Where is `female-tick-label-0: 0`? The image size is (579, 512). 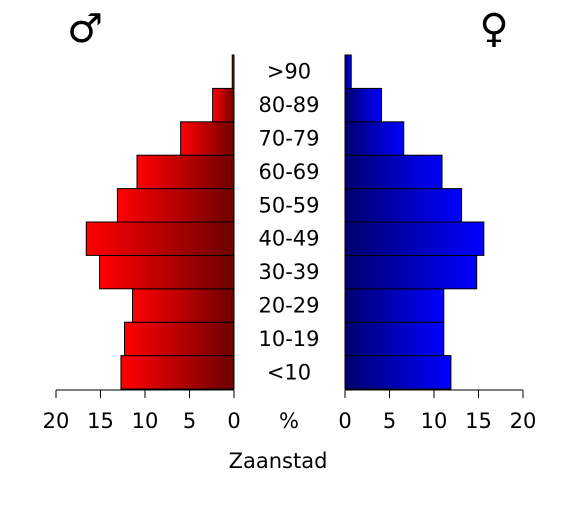 female-tick-label-0: 0 is located at coordinates (344, 421).